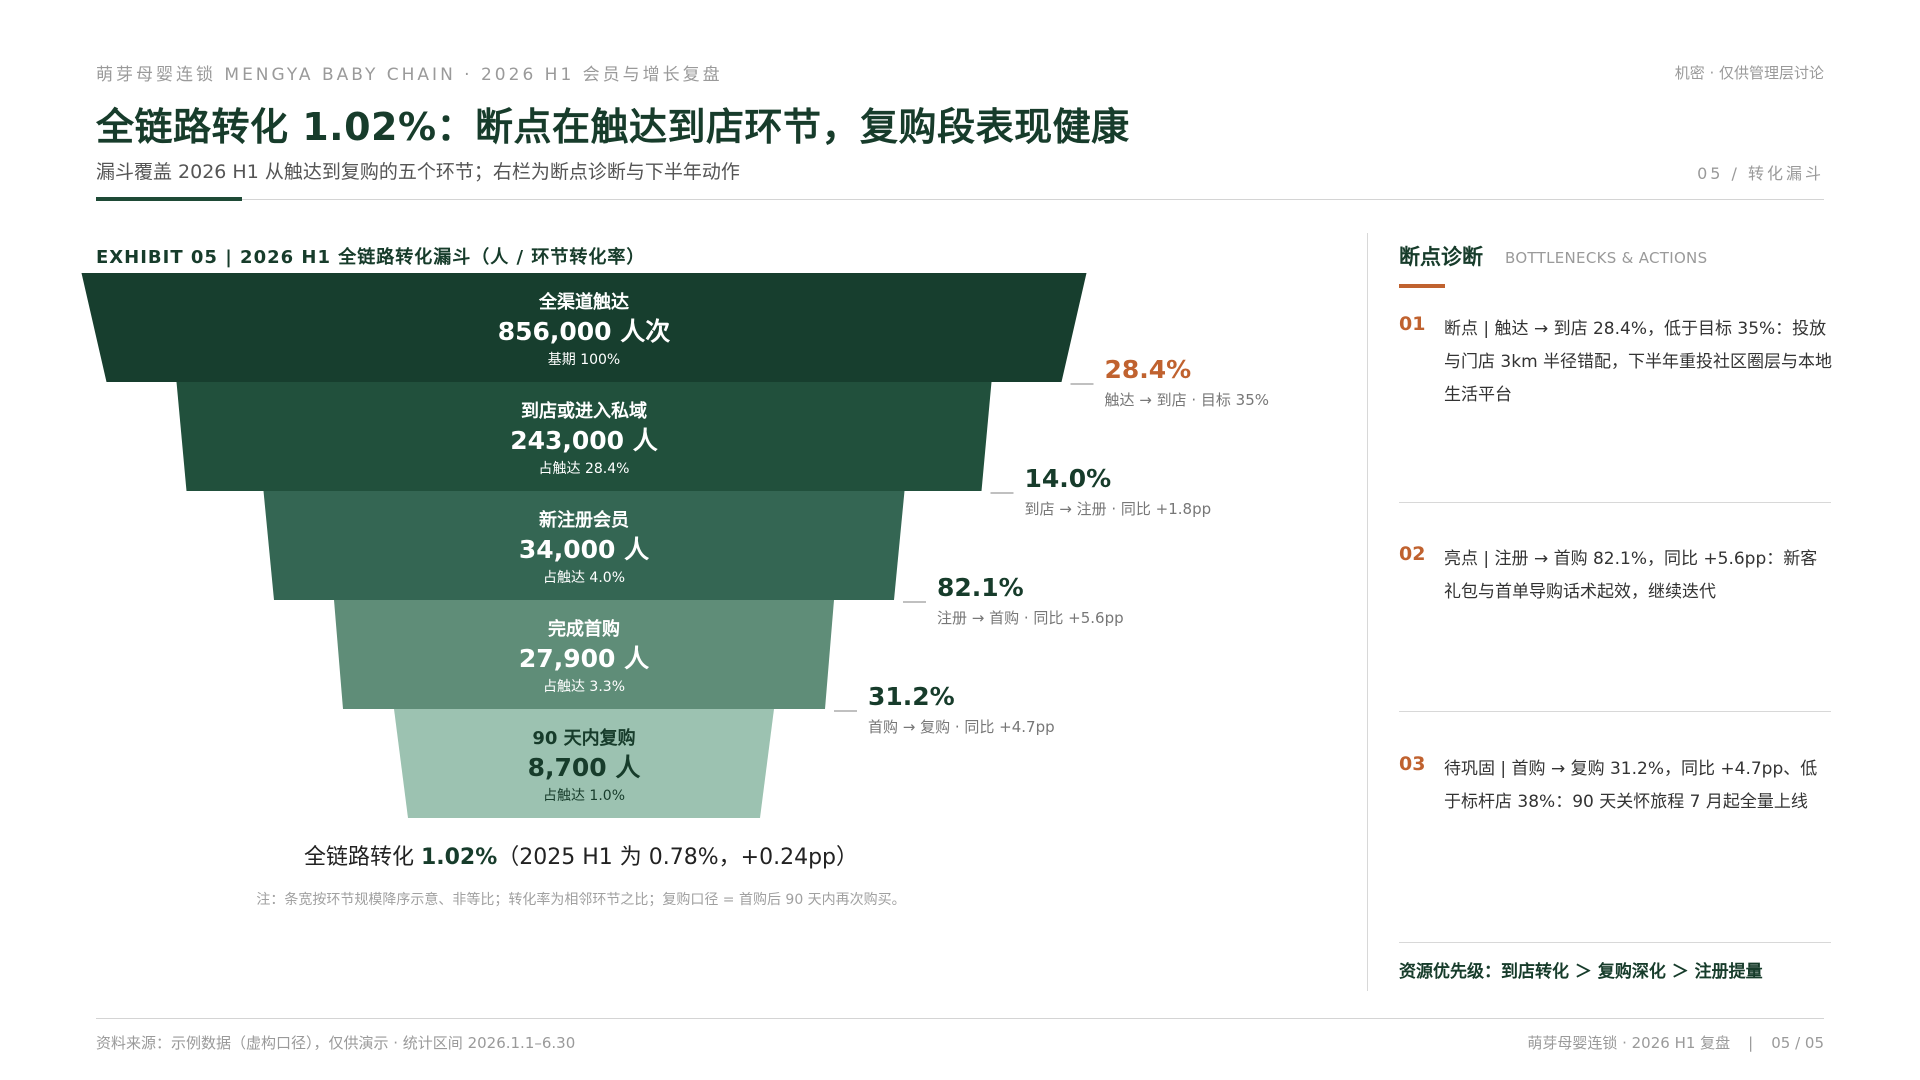 This screenshot has width=1920, height=1080. I want to click on diagnosis-number: 02, so click(1412, 554).